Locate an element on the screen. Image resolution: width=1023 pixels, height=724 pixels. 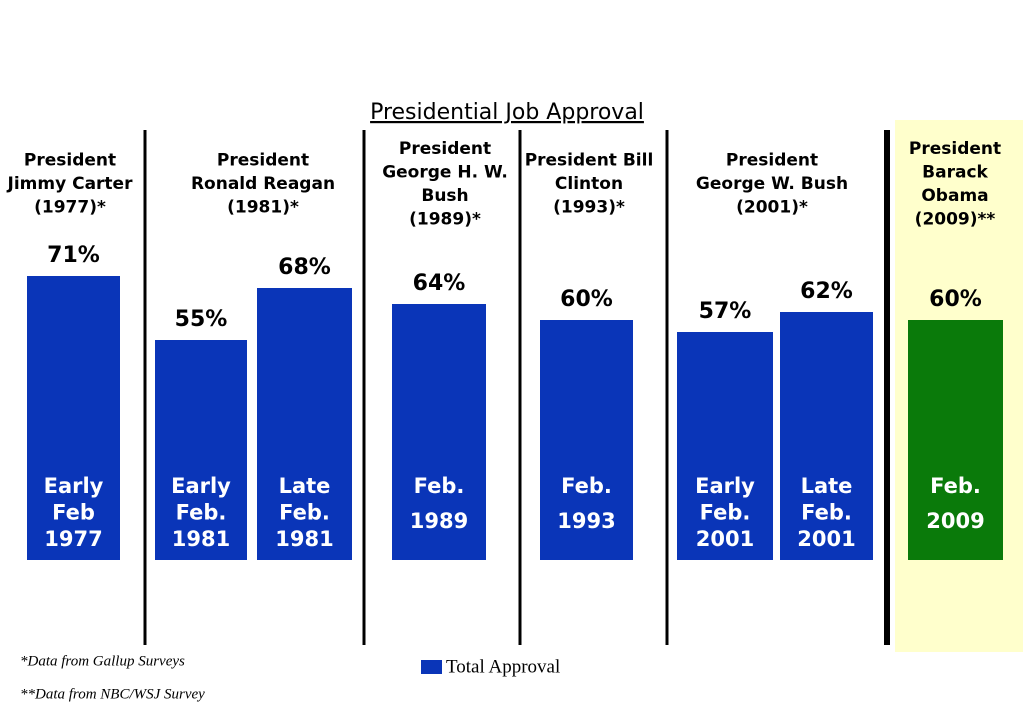
value-label: 55% is located at coordinates (201, 319).